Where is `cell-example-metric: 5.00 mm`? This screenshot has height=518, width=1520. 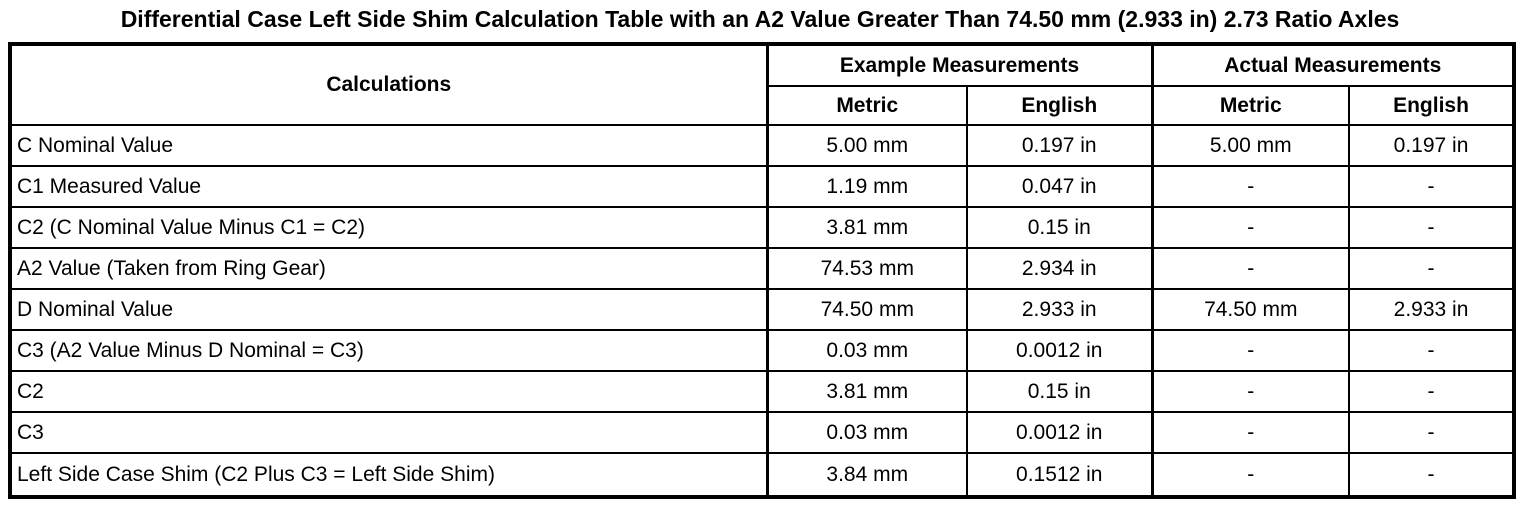 cell-example-metric: 5.00 mm is located at coordinates (866, 145).